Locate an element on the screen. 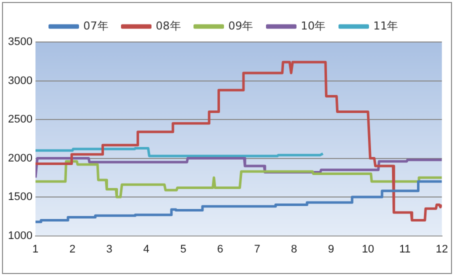  y-tick-label: 2000 is located at coordinates (20, 158).